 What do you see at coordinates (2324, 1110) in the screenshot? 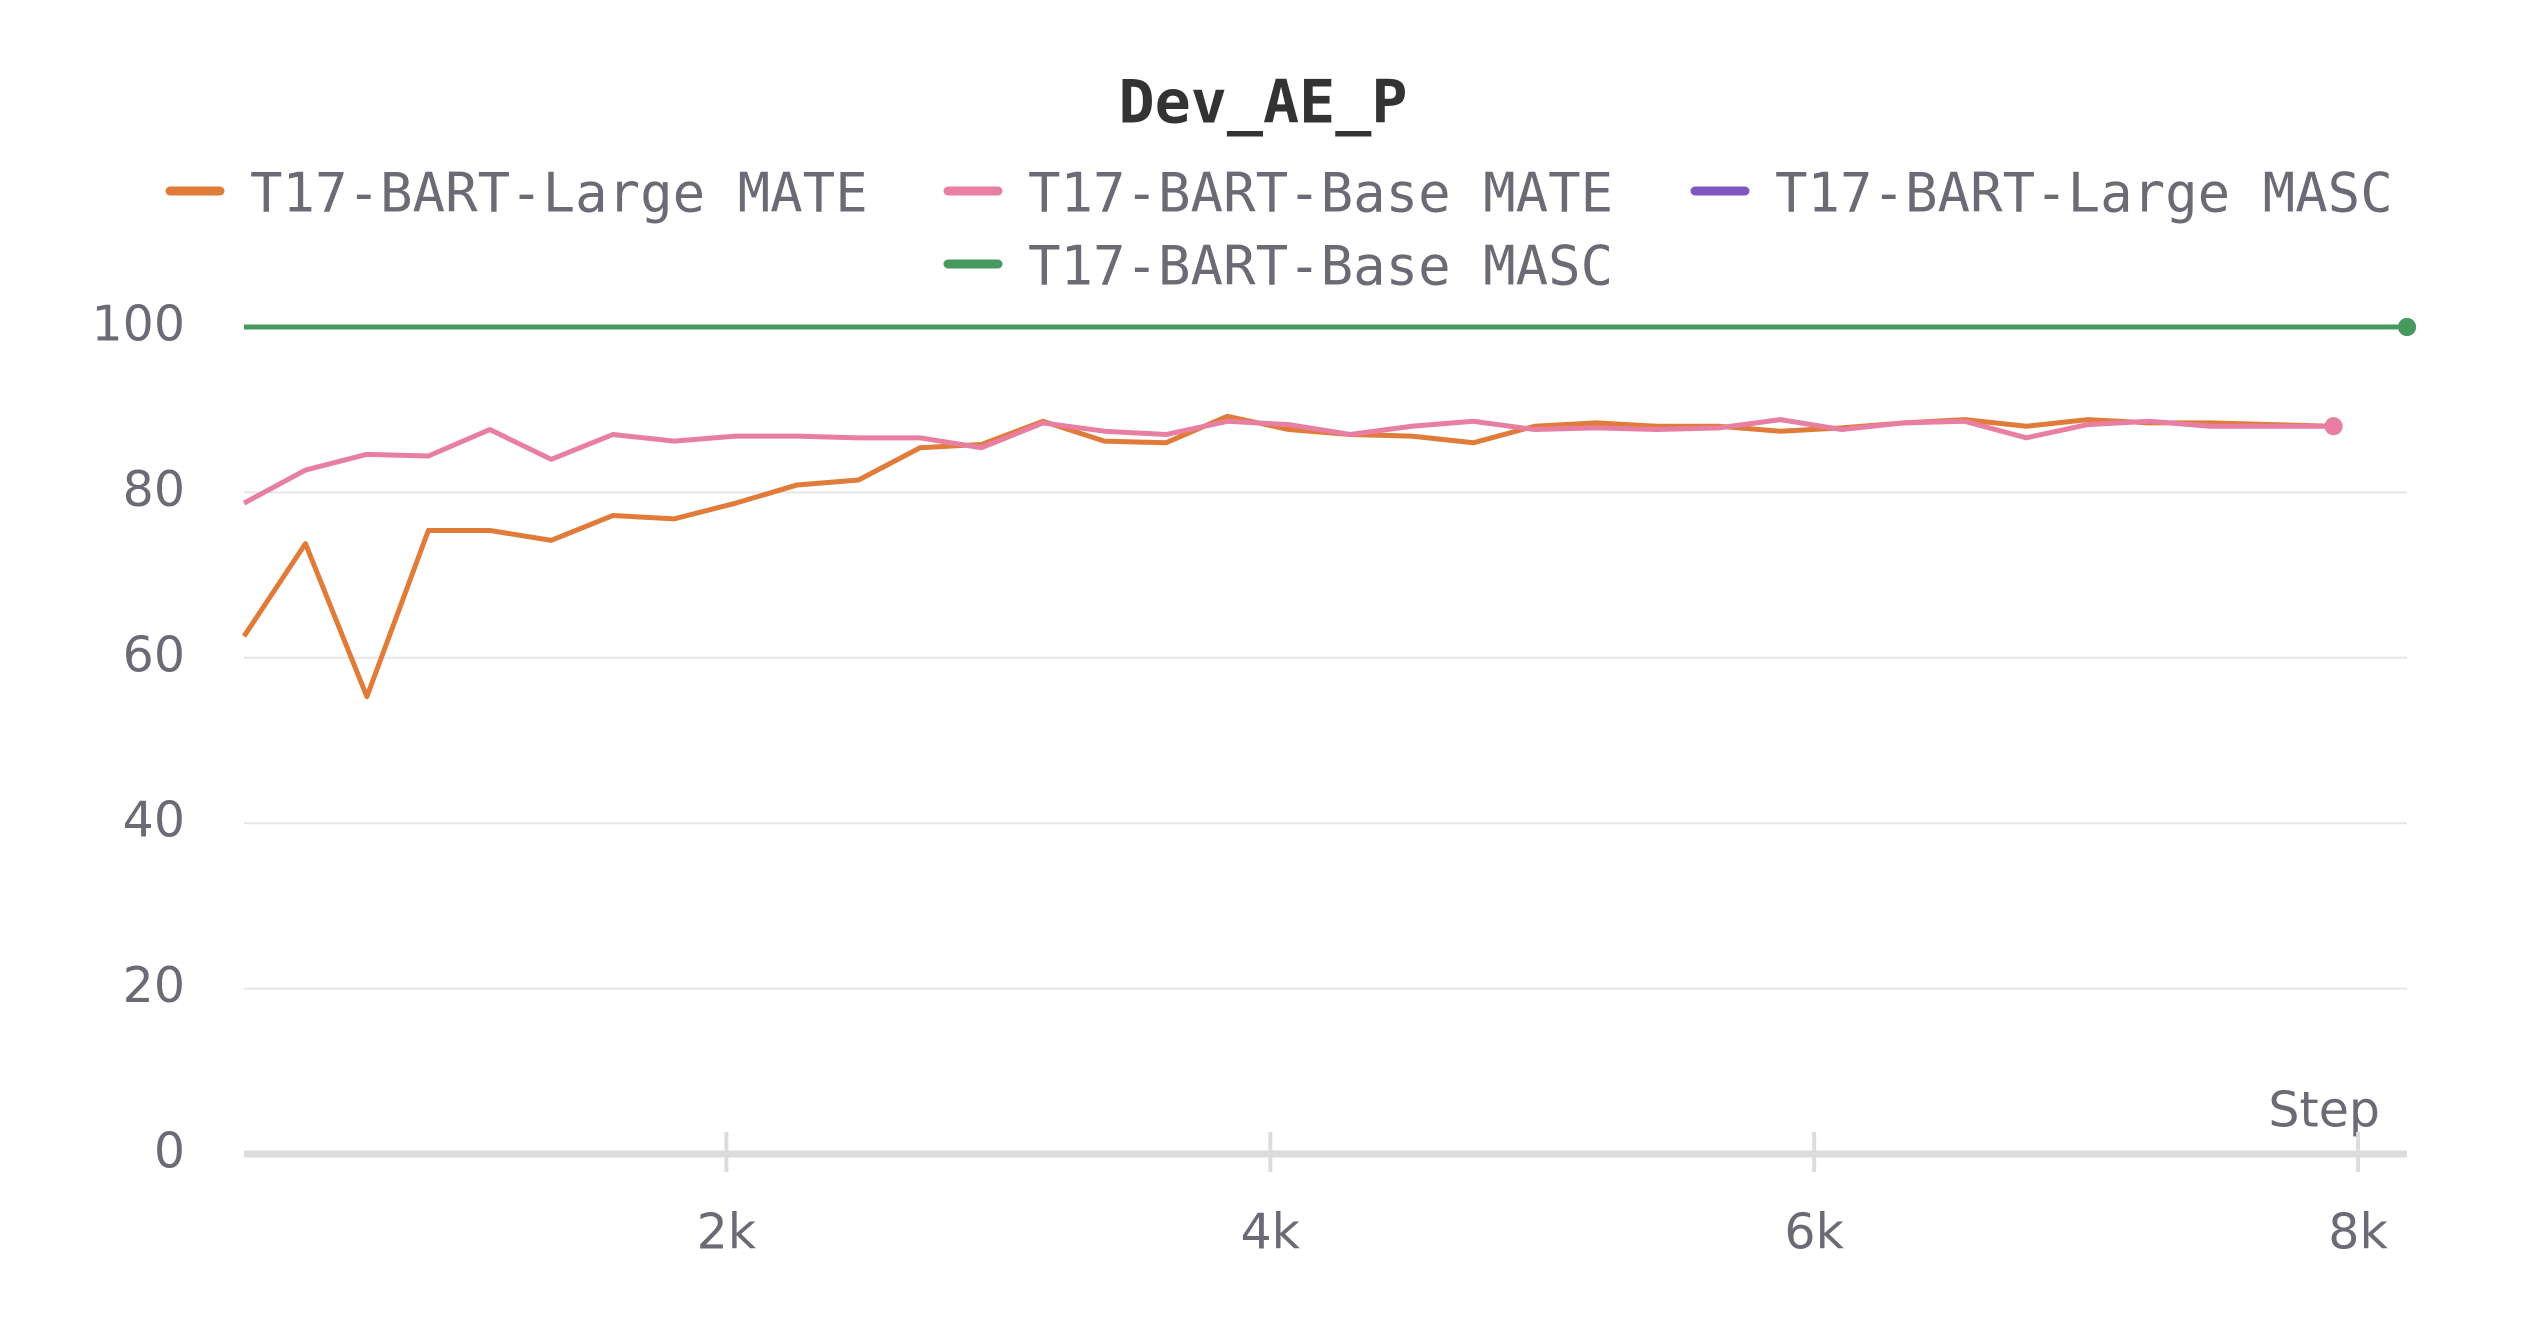
I see `x-axis-label: Step` at bounding box center [2324, 1110].